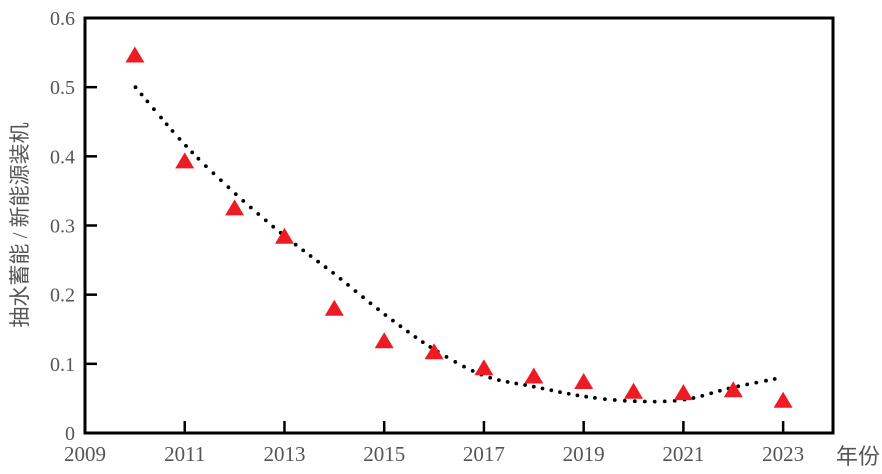 Image resolution: width=882 pixels, height=474 pixels. What do you see at coordinates (85, 454) in the screenshot?
I see `x-tick-label: 2009` at bounding box center [85, 454].